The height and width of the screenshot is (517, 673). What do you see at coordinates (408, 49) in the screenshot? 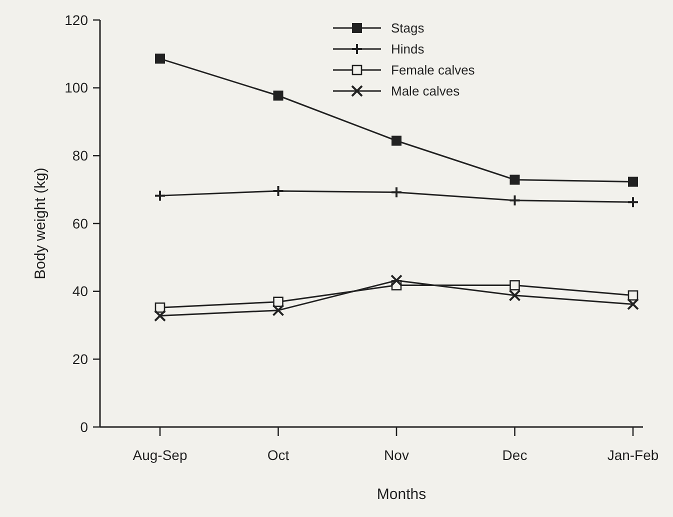
I see `legend-label: Hinds` at bounding box center [408, 49].